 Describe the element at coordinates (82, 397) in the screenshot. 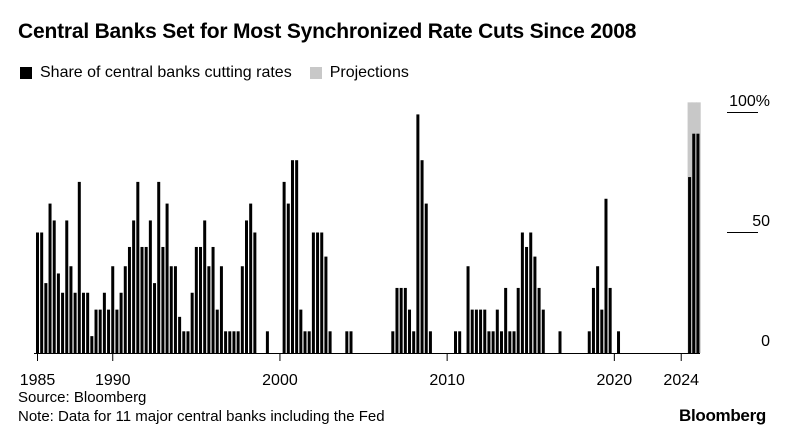

I see `source-text: Source: Bloomberg` at that location.